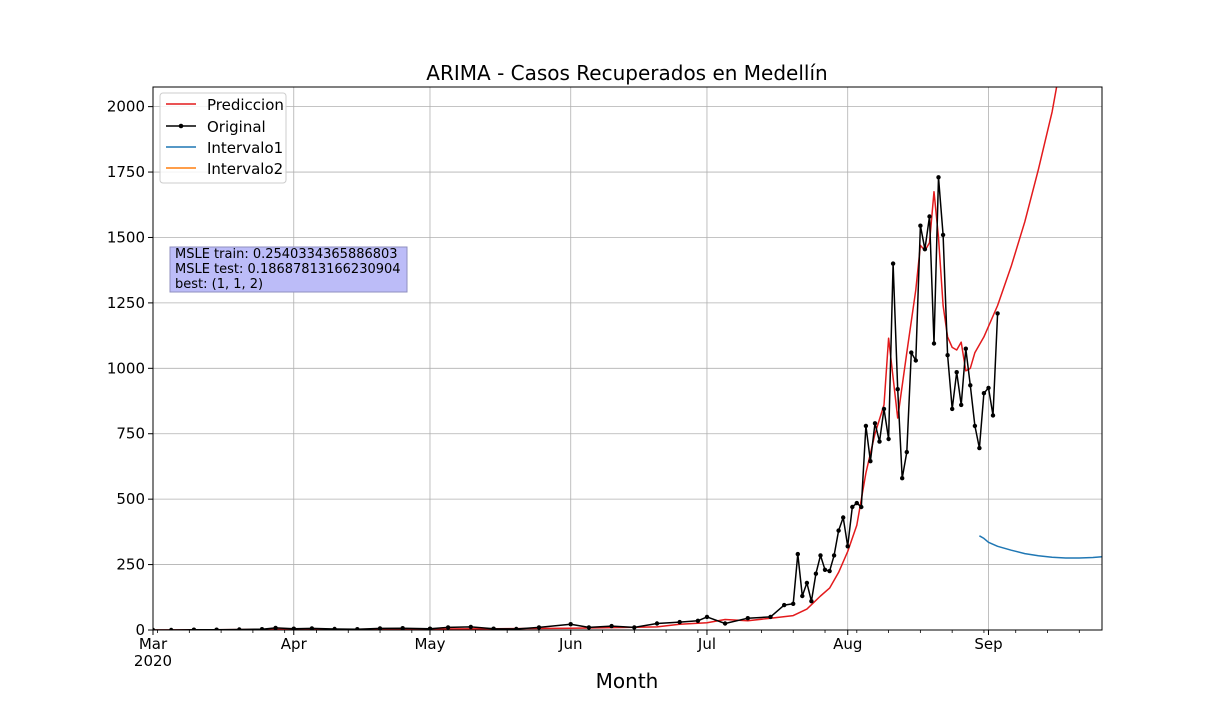  Describe the element at coordinates (627, 681) in the screenshot. I see `x-axis-label: Month` at that location.